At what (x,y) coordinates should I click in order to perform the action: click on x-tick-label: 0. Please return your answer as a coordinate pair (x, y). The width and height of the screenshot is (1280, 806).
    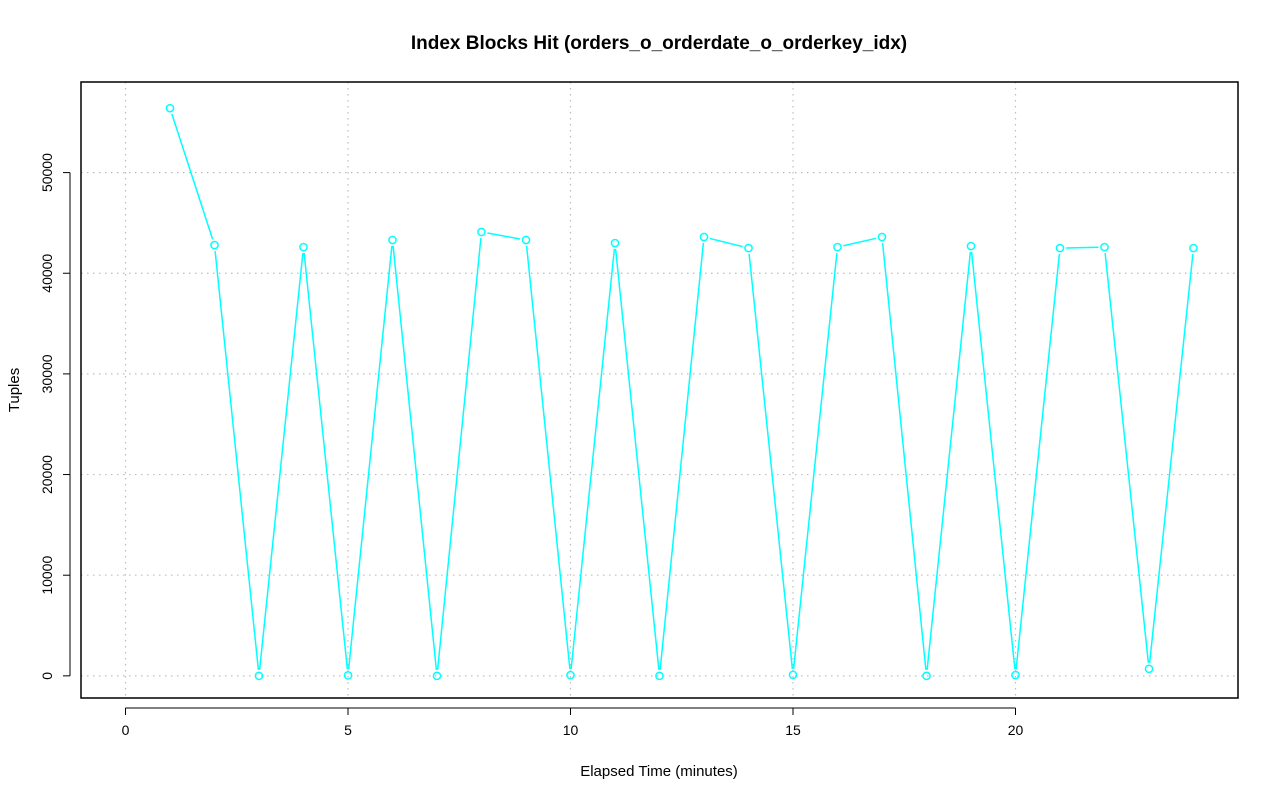
    Looking at the image, I should click on (126, 730).